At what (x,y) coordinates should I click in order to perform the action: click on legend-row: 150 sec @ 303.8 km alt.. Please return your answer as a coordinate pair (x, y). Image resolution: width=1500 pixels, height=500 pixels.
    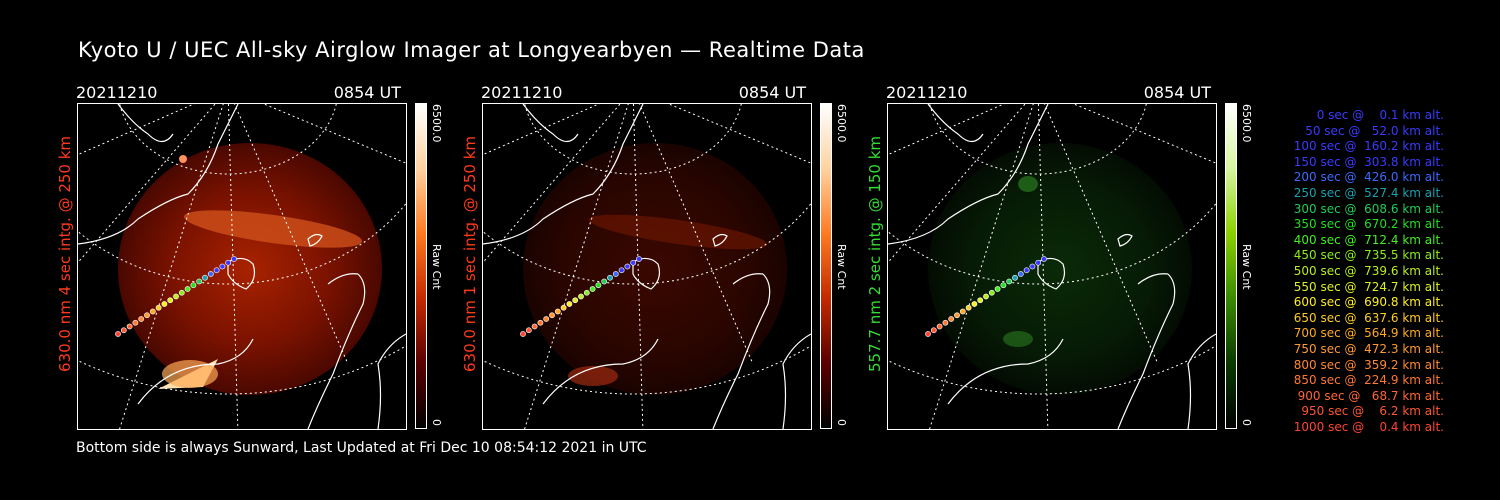
    Looking at the image, I should click on (1368, 161).